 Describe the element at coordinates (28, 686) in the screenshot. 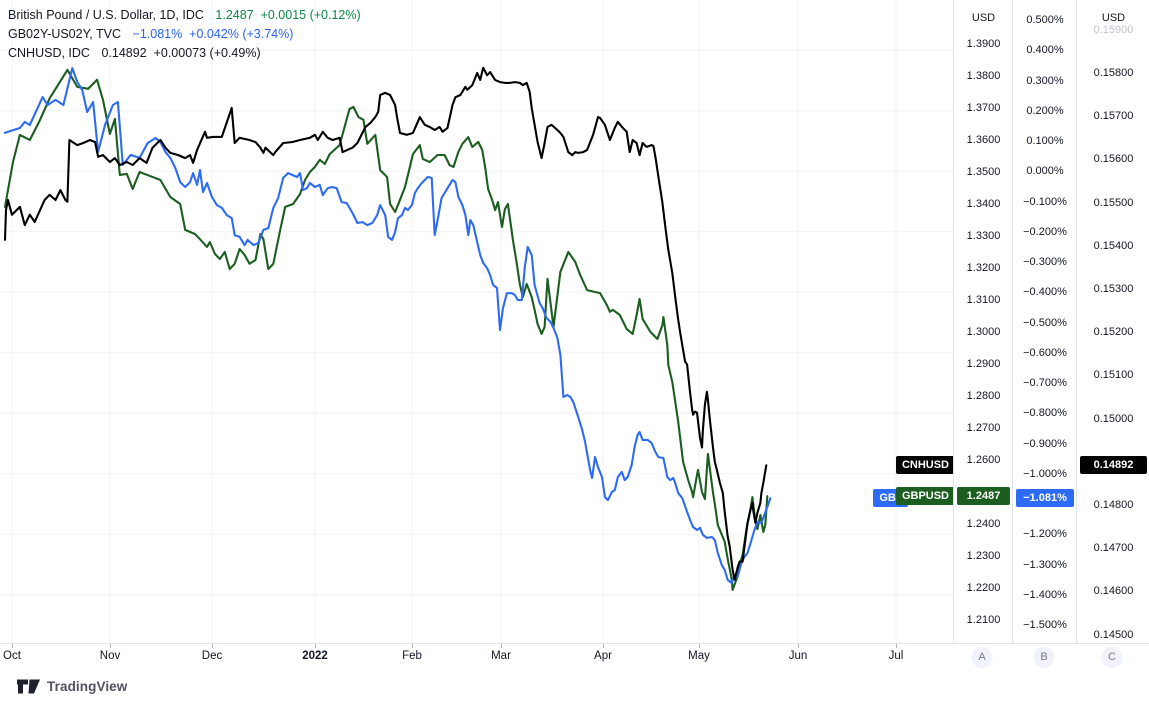

I see `tradingview-logo-icon` at that location.